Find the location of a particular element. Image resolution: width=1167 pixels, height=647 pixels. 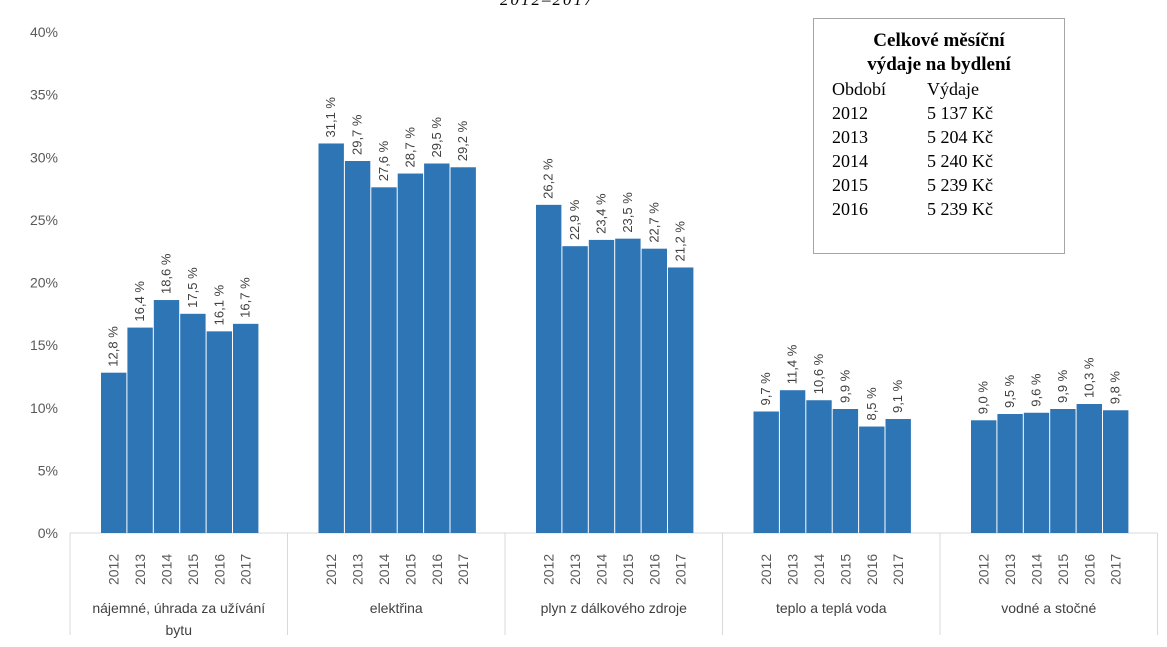

chart-subtitle-fragment: 2012–2017 is located at coordinates (547, 5).